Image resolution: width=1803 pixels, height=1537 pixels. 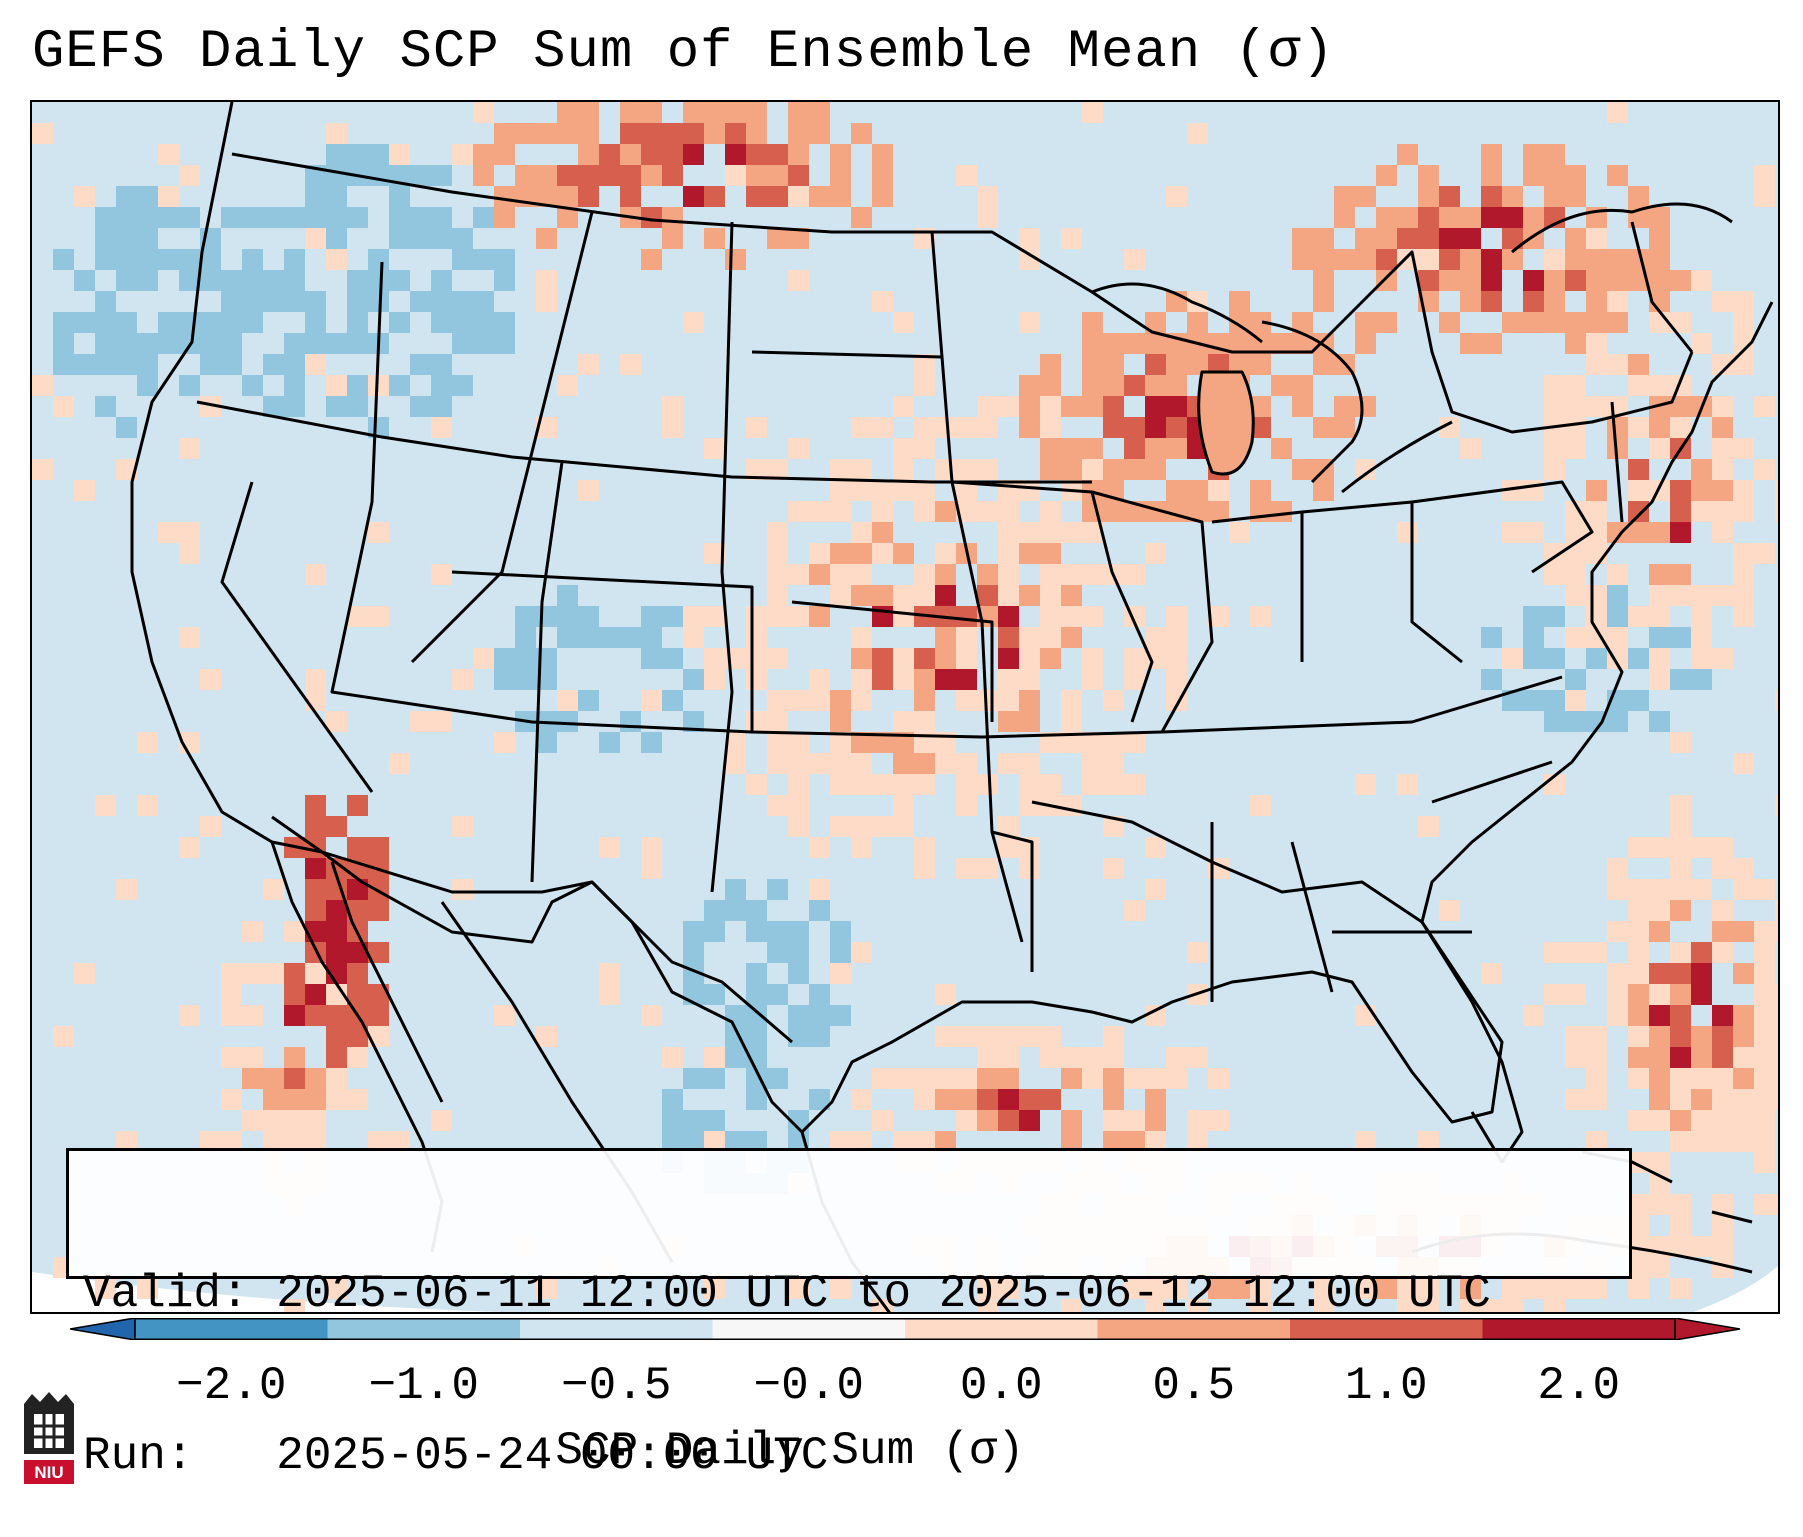 I want to click on lake-superior, so click(x=1177, y=313).